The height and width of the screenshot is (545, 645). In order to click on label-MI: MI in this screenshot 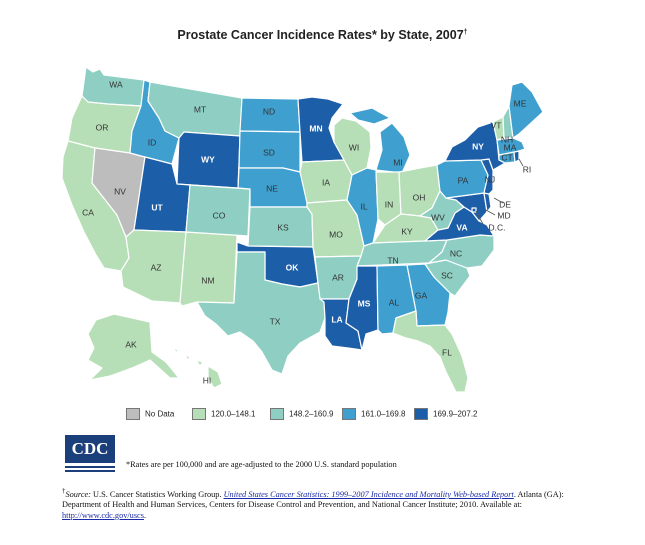, I will do `click(397, 162)`.